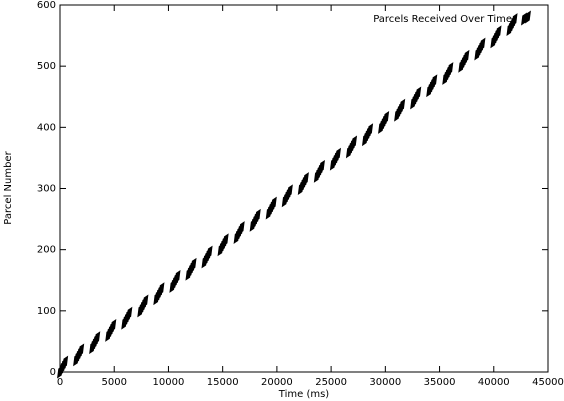 This screenshot has height=401, width=564. What do you see at coordinates (304, 394) in the screenshot?
I see `x-axis-label: Time (ms)` at bounding box center [304, 394].